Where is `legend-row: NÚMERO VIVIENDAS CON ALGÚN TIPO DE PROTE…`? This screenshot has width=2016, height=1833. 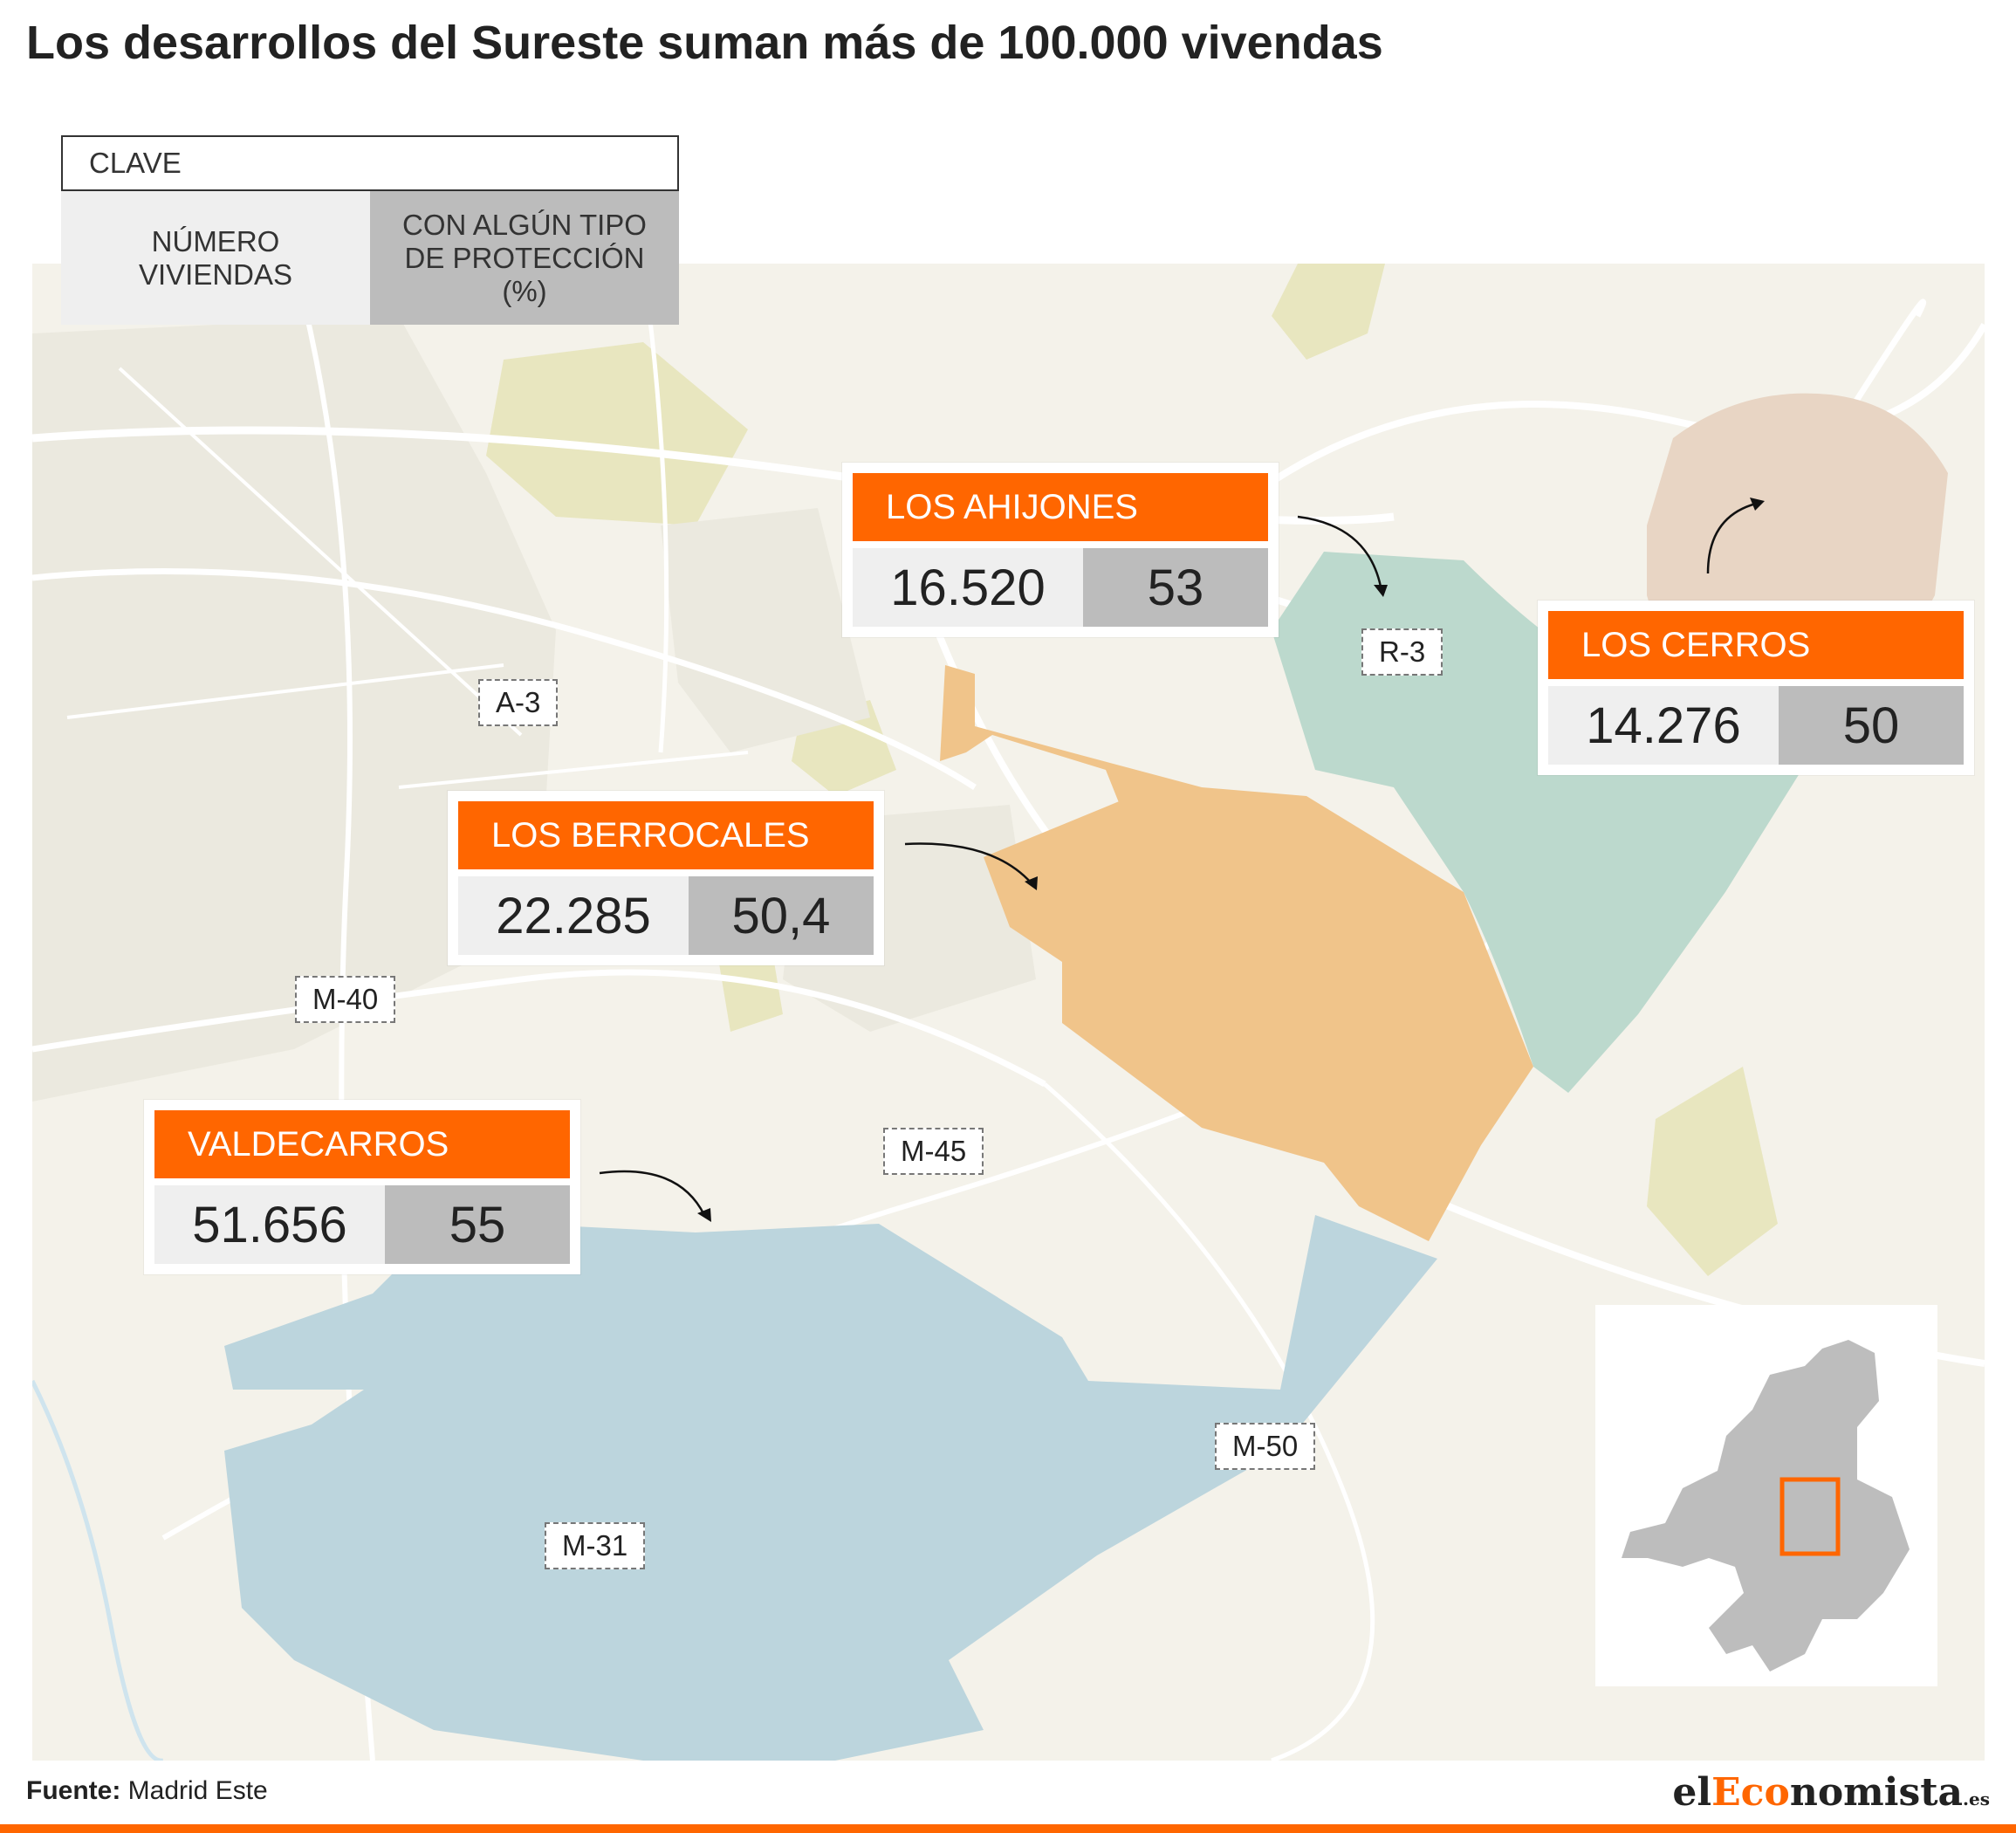
legend-row: NÚMERO VIVIENDAS CON ALGÚN TIPO DE PROTE… is located at coordinates (370, 258).